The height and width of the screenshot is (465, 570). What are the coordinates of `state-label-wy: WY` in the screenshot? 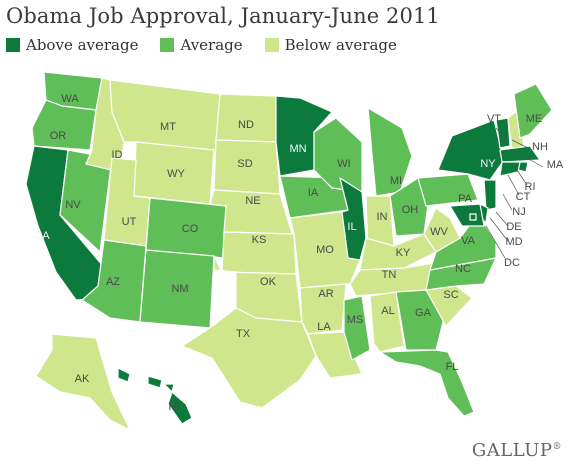 It's located at (176, 174).